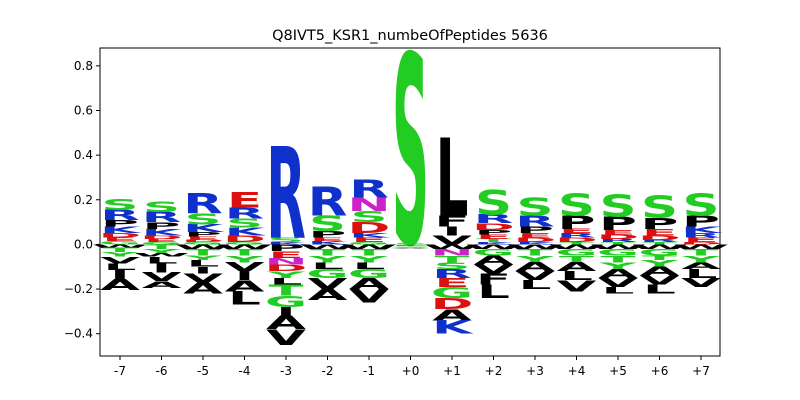  I want to click on y-axis: −0.4 −0.2 0.0 0.2 0.4 0.6 0.8, so click(82, 200).